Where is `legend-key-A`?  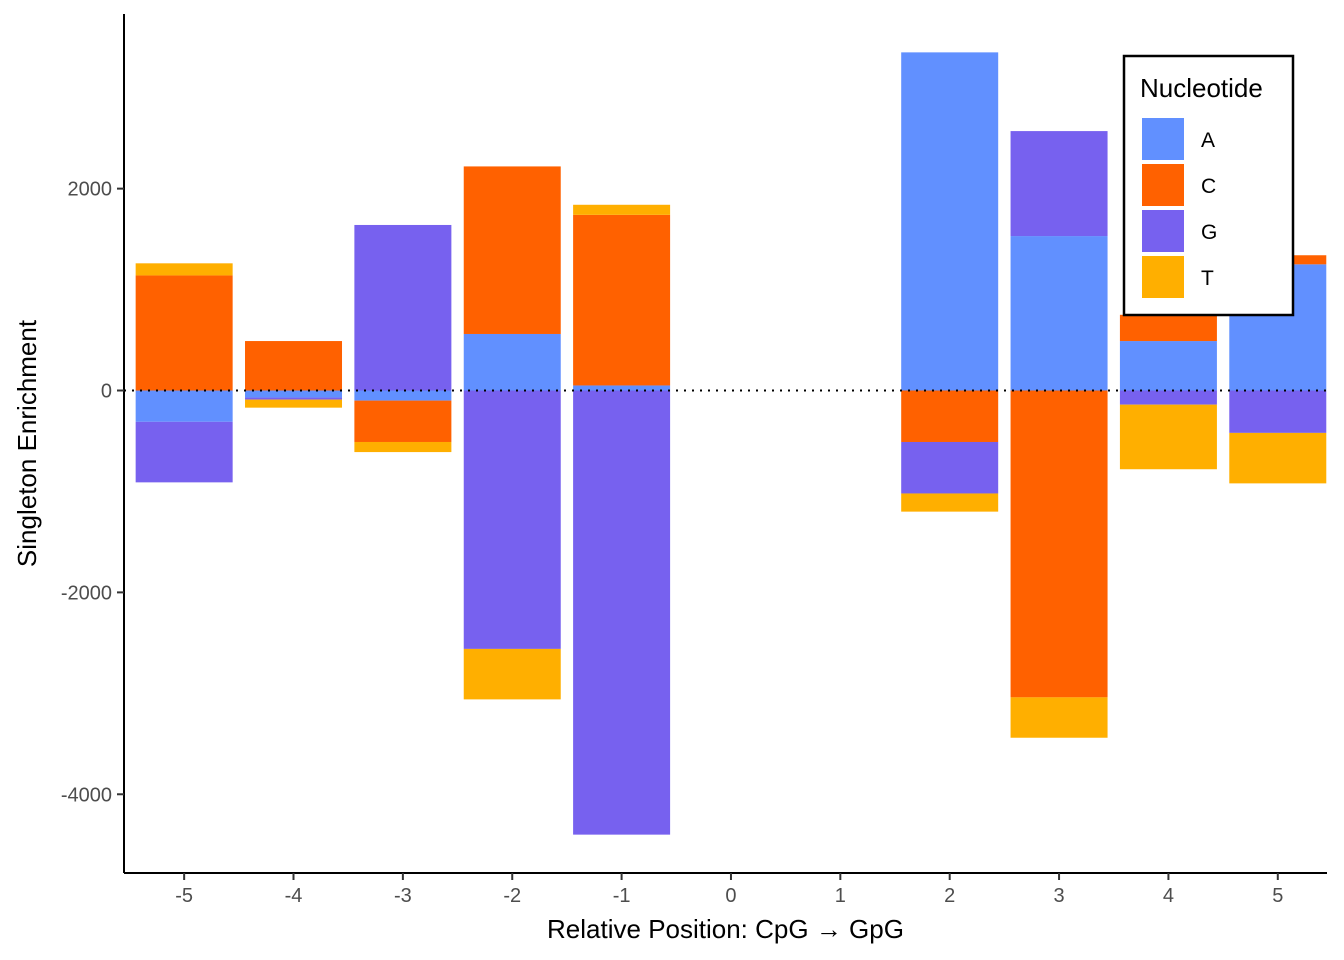
legend-key-A is located at coordinates (1163, 139).